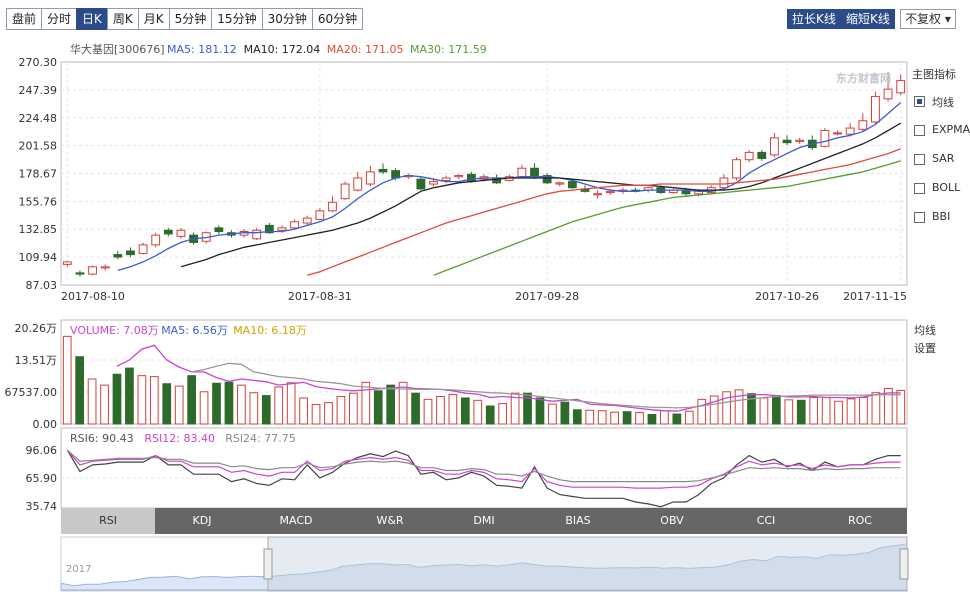 This screenshot has width=970, height=594. What do you see at coordinates (36, 328) in the screenshot?
I see `volume-y-tick: 20.26万` at bounding box center [36, 328].